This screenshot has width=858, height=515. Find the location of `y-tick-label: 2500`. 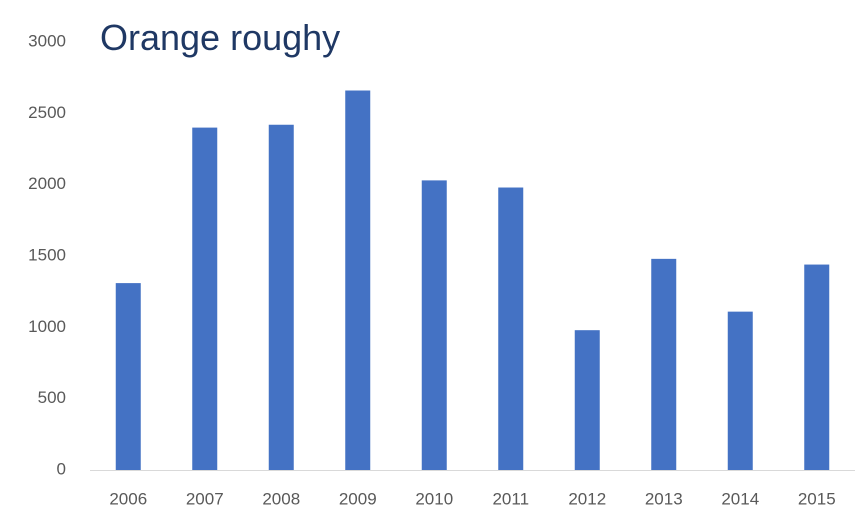

y-tick-label: 2500 is located at coordinates (47, 112).